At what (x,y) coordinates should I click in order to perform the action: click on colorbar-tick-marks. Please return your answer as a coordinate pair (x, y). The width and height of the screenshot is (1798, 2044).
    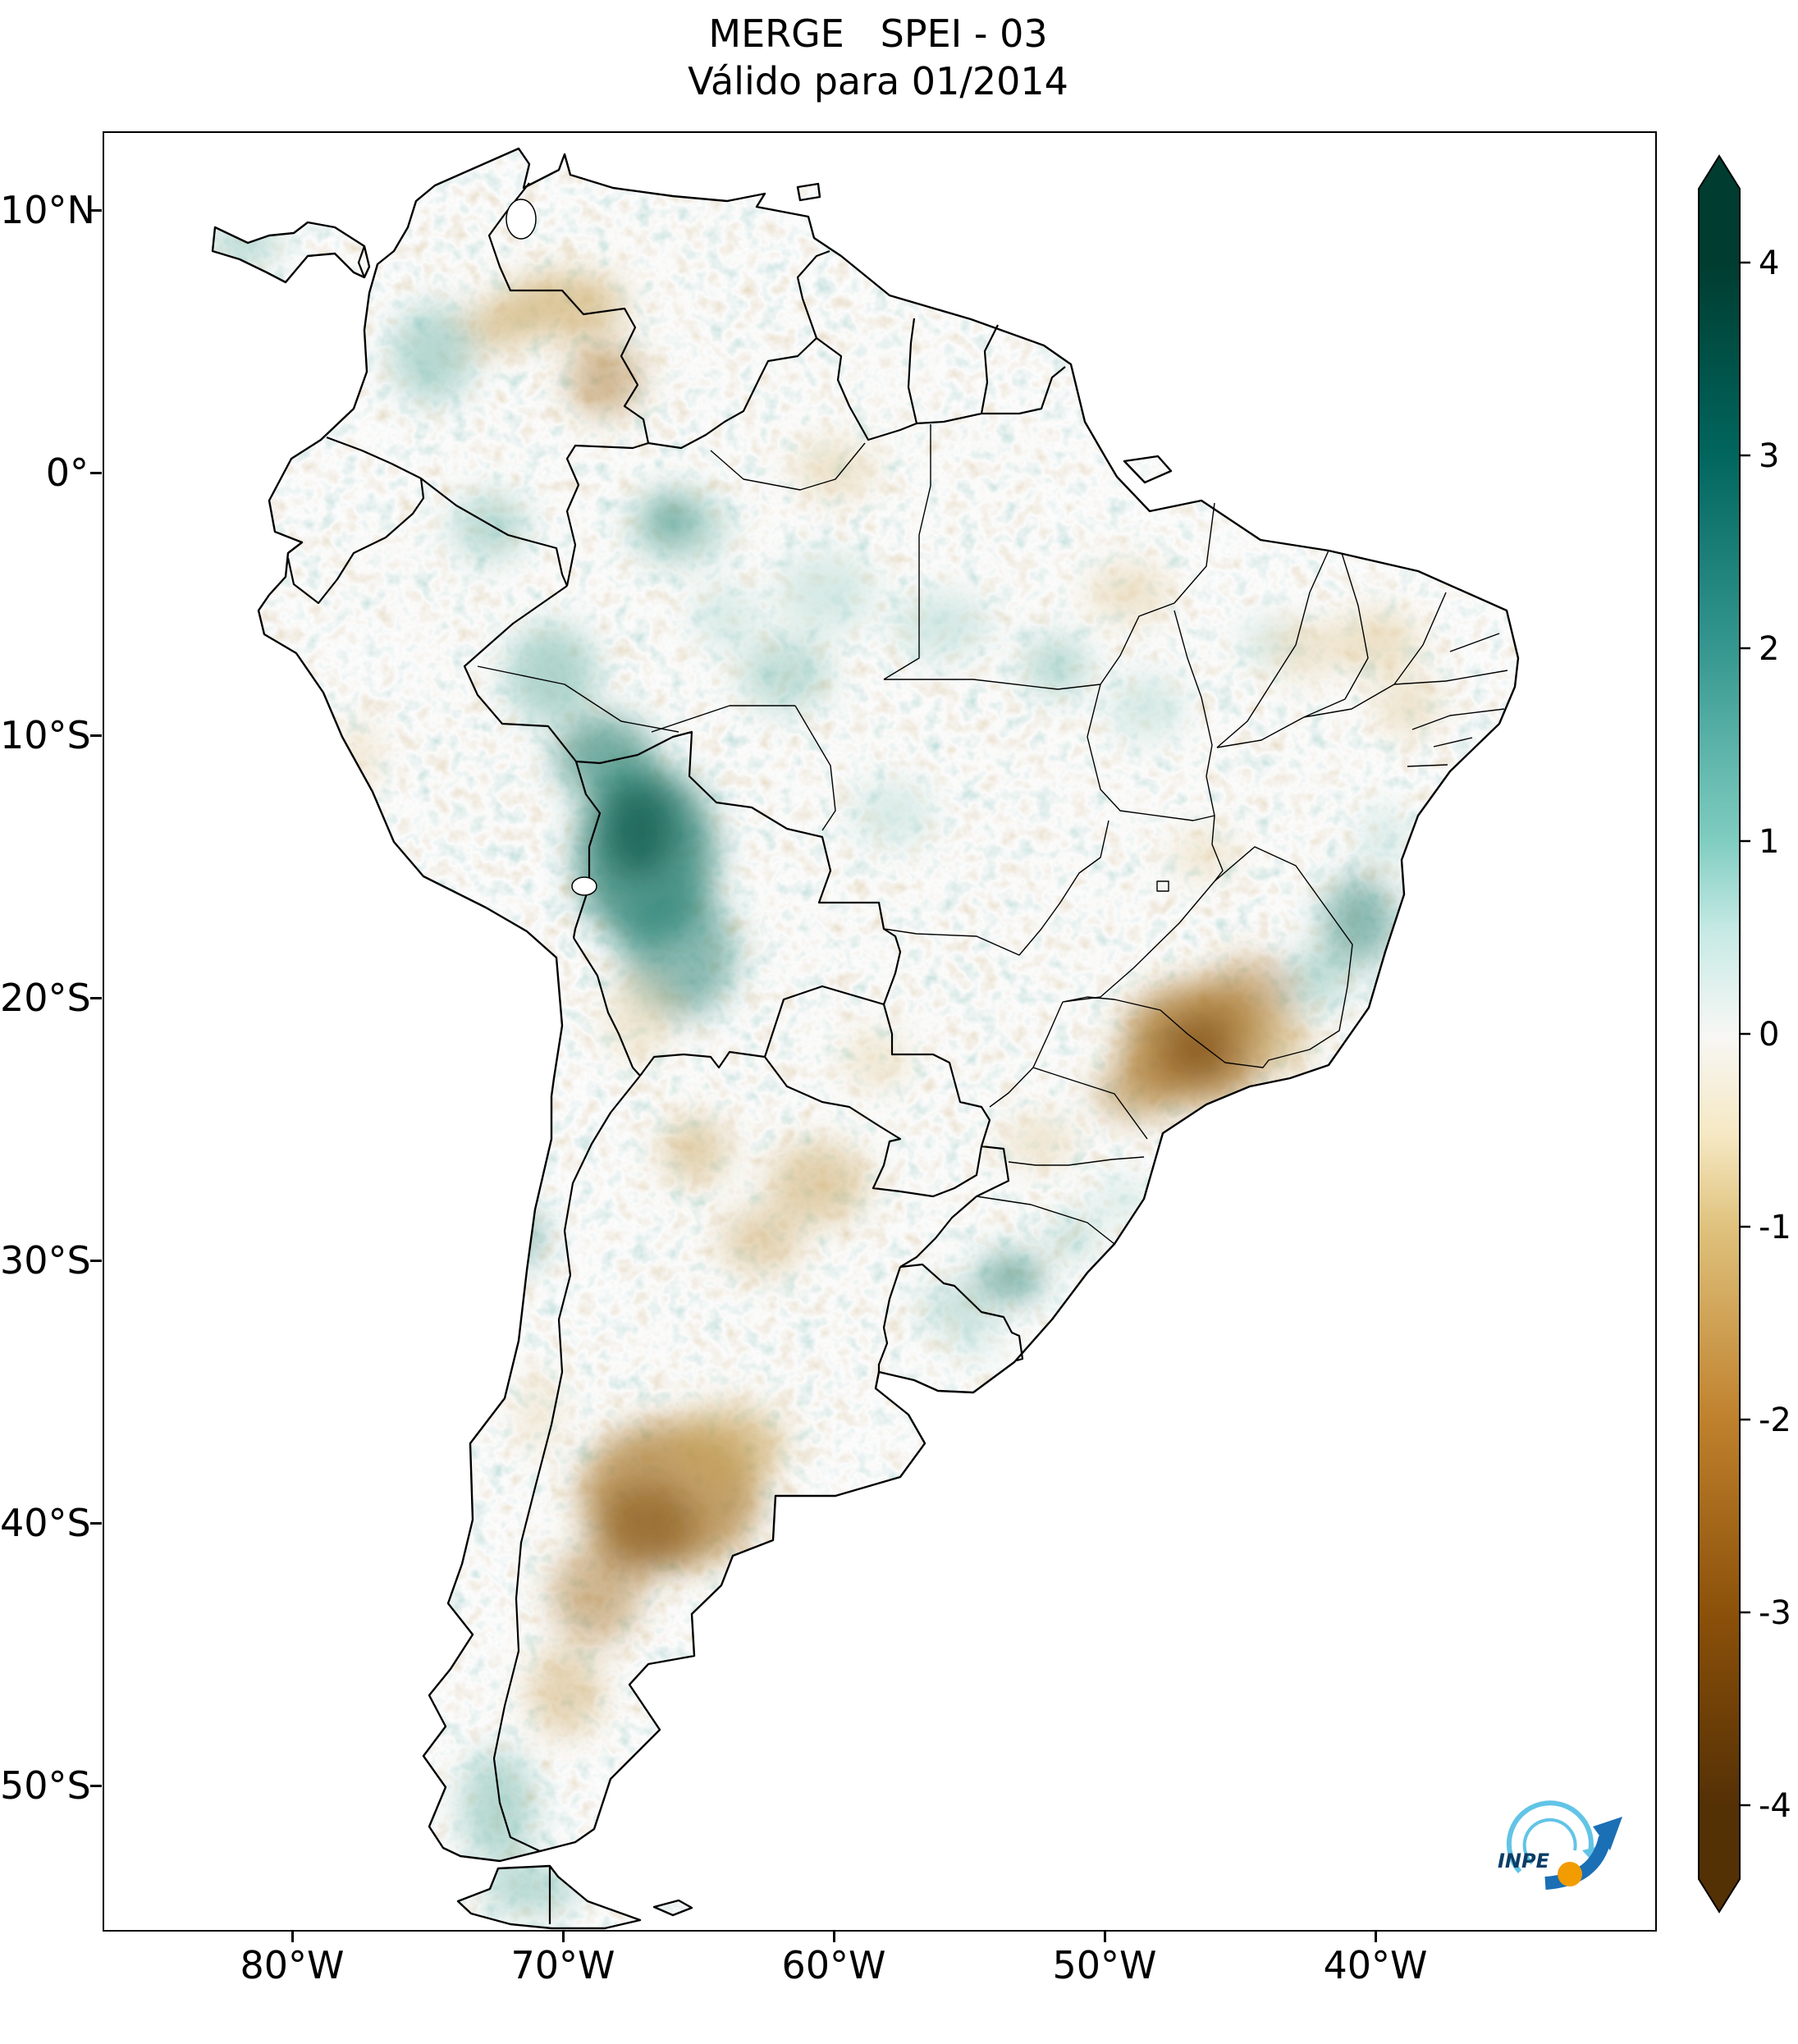
    Looking at the image, I should click on (1745, 1034).